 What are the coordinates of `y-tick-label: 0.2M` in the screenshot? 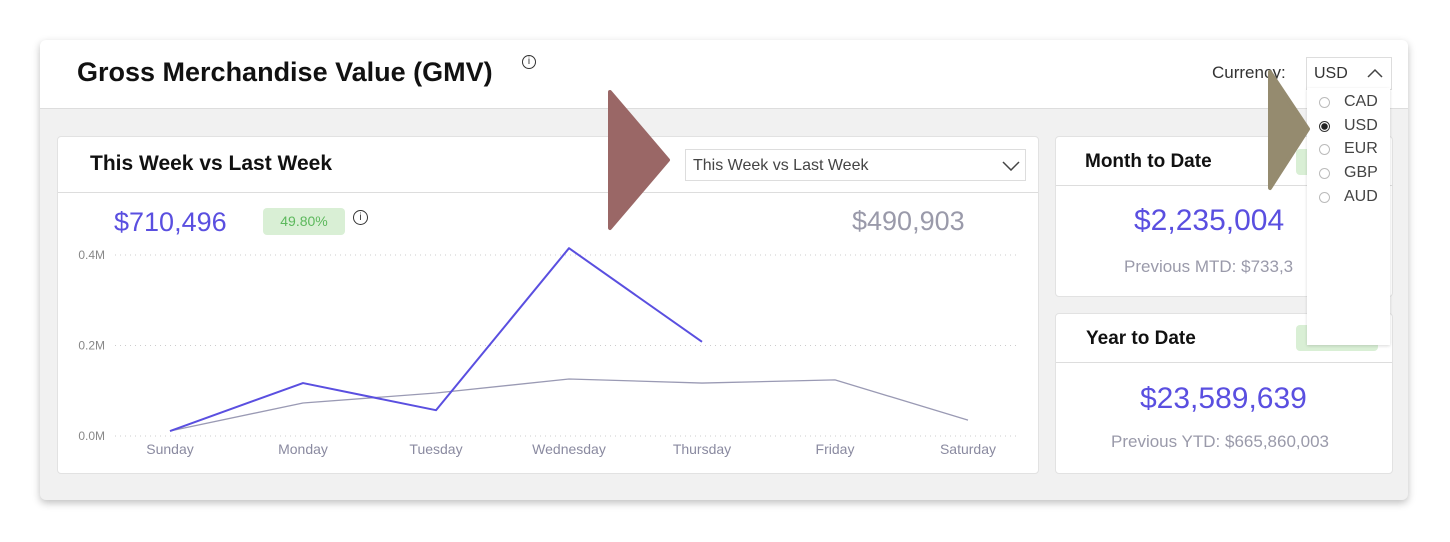 It's located at (91, 345).